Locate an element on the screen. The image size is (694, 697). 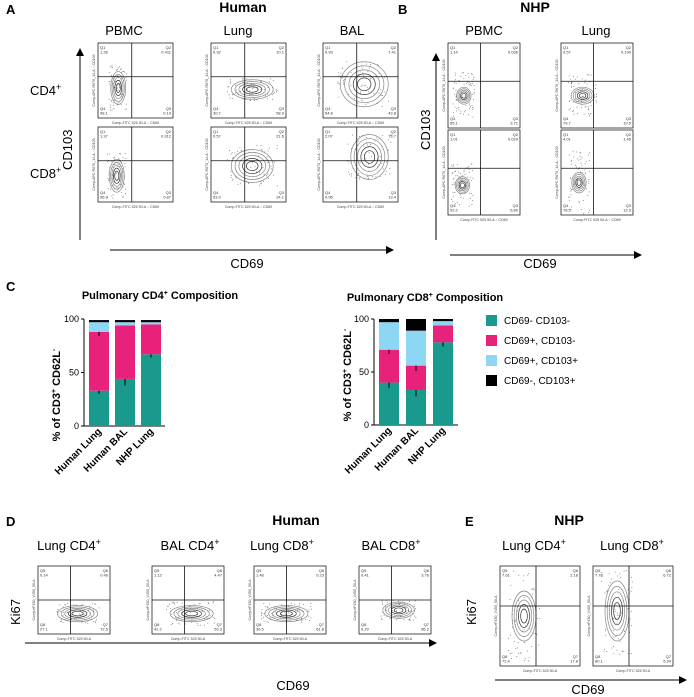
panel-letter-b: B is located at coordinates (402, 9).